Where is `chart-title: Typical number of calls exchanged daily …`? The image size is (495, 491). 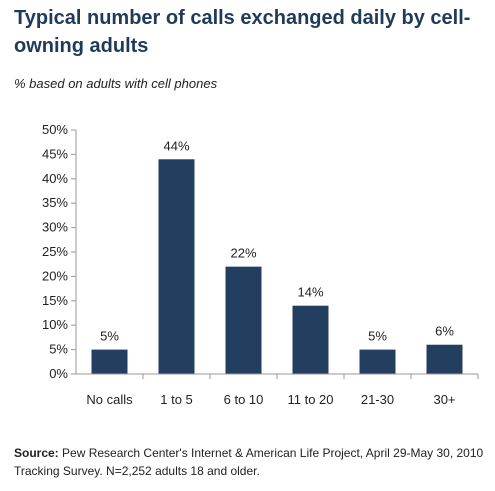 chart-title: Typical number of calls exchanged daily … is located at coordinates (242, 32).